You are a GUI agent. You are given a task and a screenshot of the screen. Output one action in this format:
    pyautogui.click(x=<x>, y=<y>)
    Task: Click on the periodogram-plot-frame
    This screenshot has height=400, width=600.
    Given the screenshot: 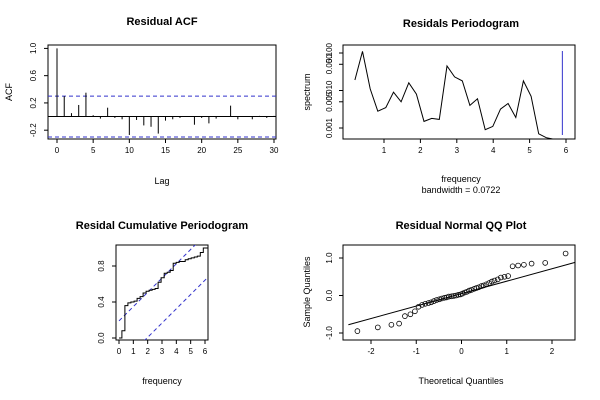 What is the action you would take?
    pyautogui.click(x=459, y=92)
    